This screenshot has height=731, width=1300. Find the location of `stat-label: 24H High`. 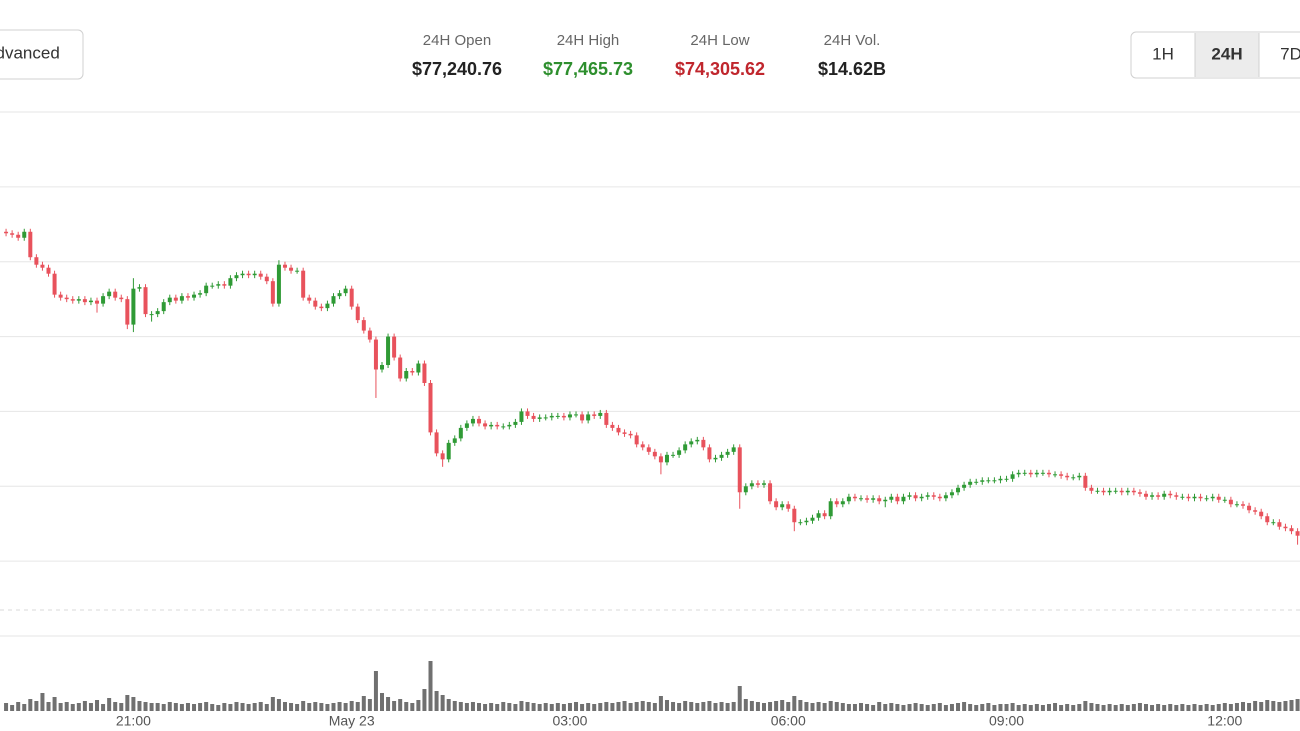

stat-label: 24H High is located at coordinates (588, 40).